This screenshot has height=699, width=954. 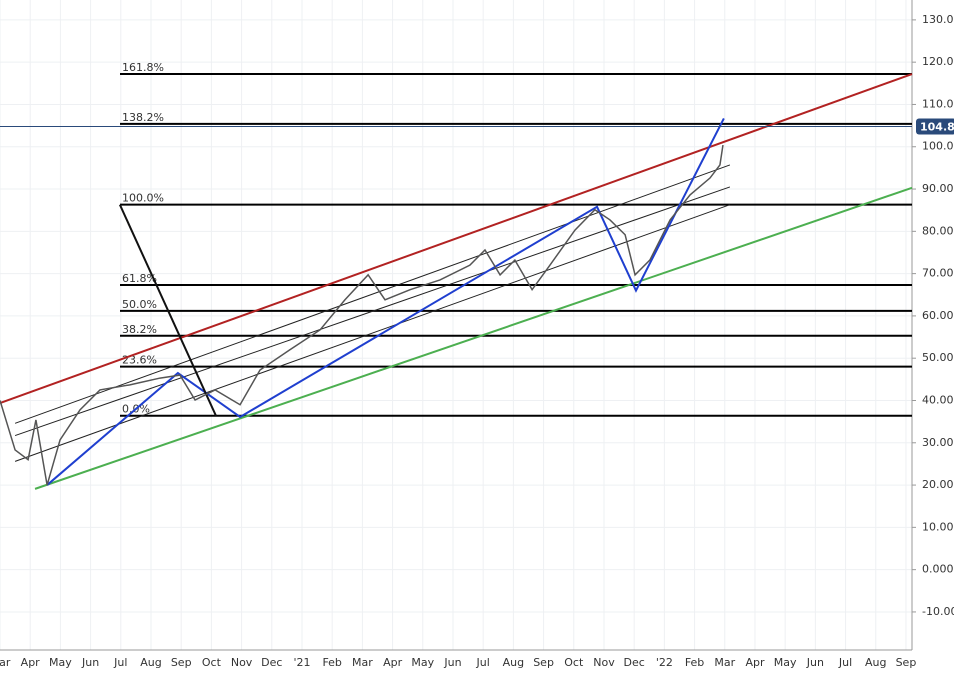 What do you see at coordinates (143, 198) in the screenshot?
I see `fib-label: 100.0%` at bounding box center [143, 198].